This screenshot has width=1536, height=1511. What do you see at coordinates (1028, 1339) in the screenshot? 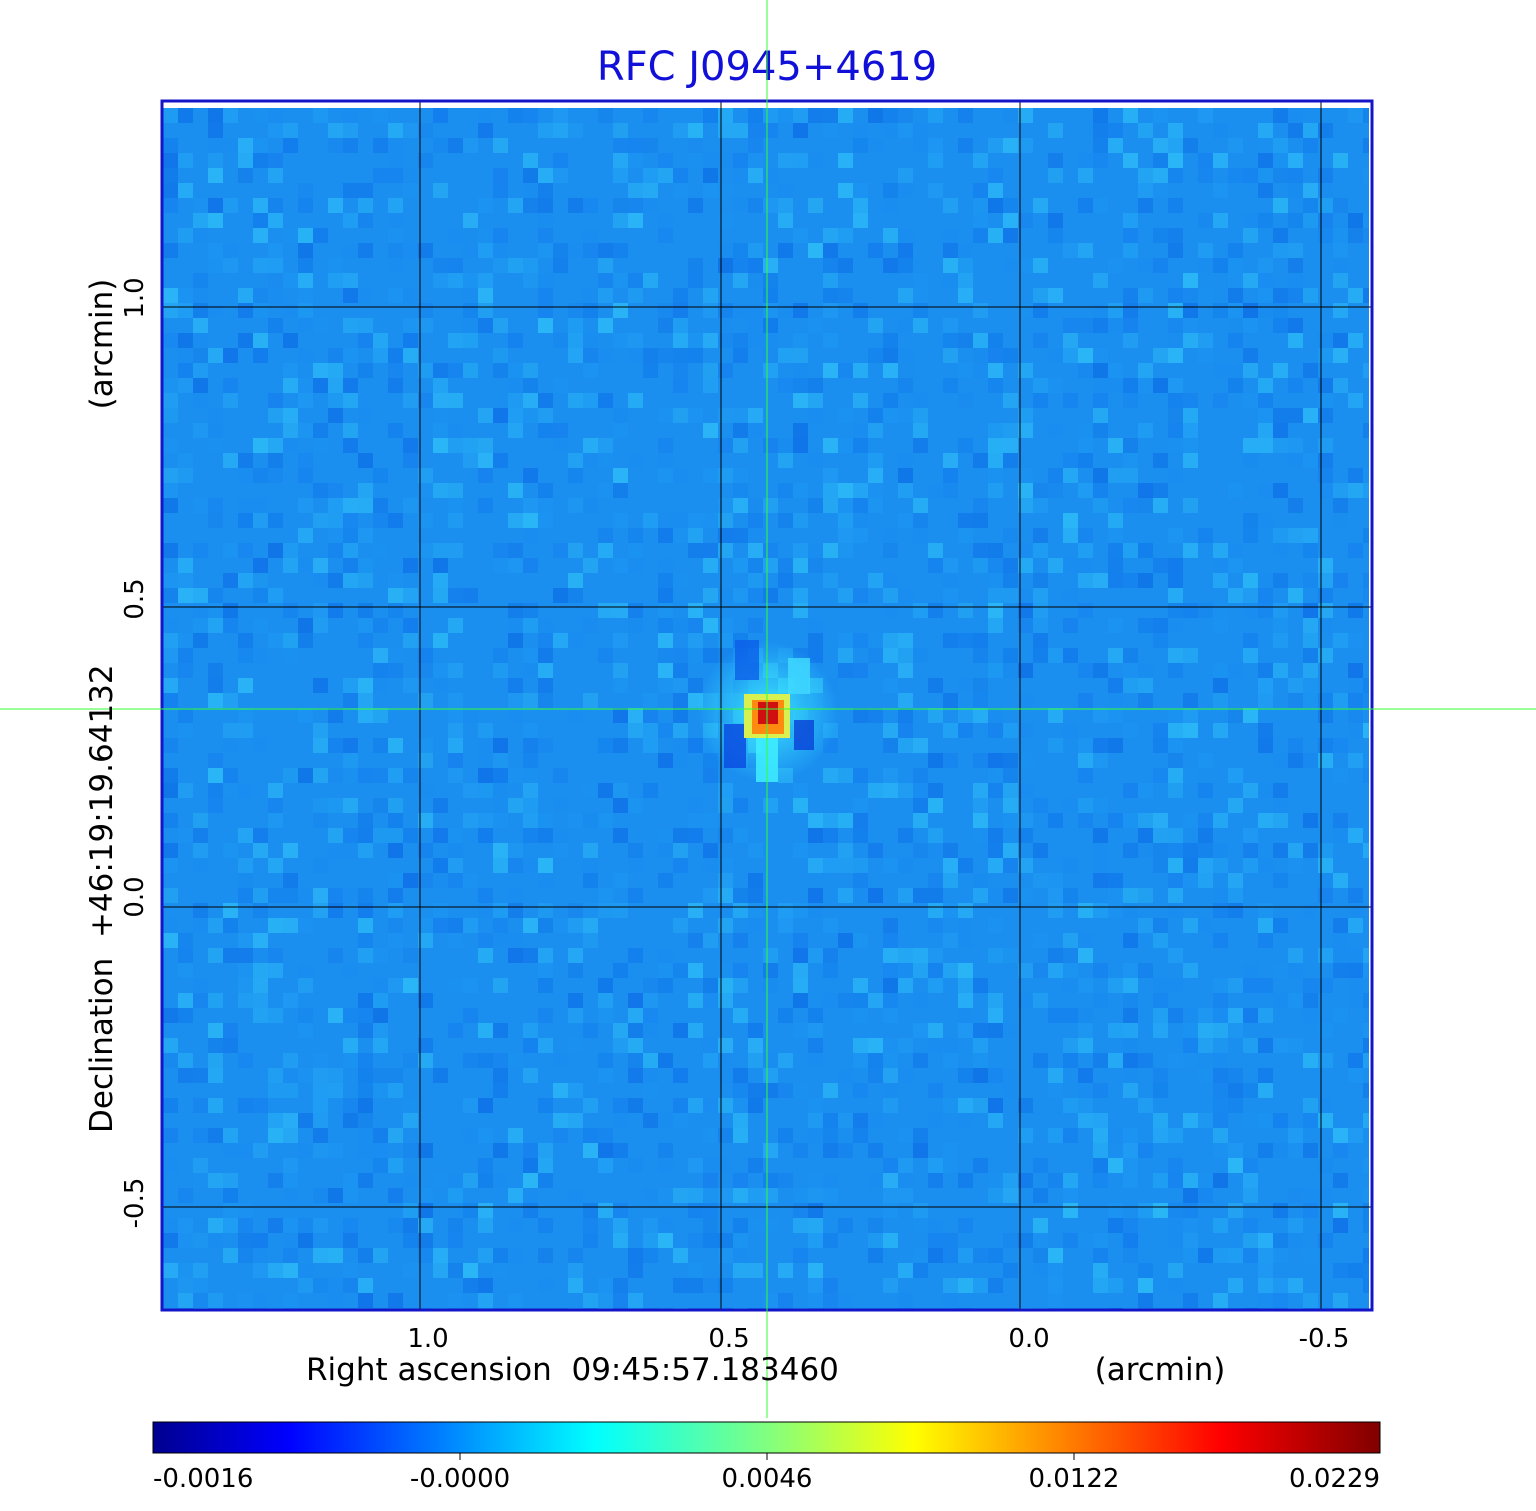
I see `x-tick-label: 0.0` at bounding box center [1028, 1339].